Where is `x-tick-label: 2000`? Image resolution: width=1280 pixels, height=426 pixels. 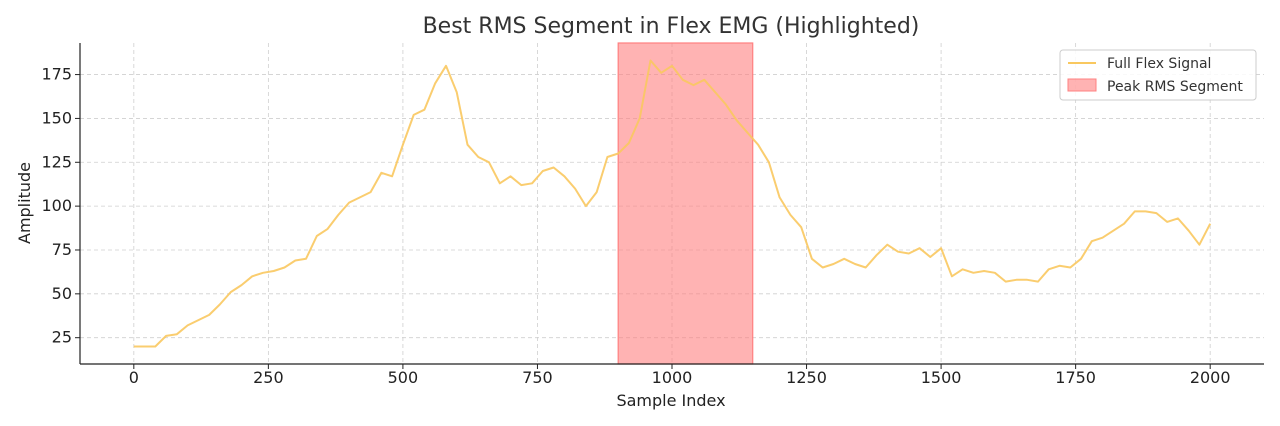
x-tick-label: 2000 is located at coordinates (1210, 377).